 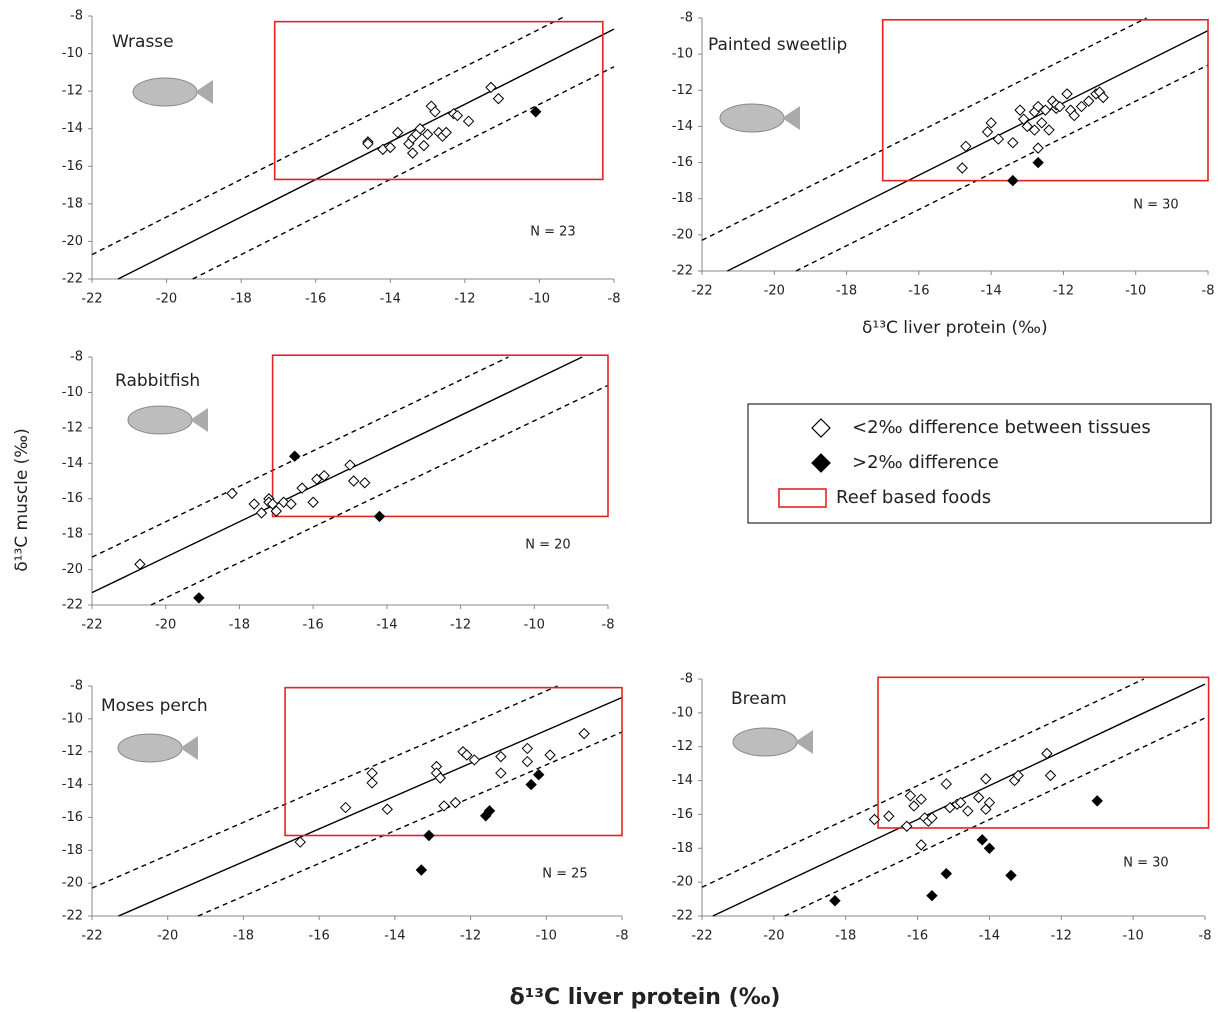 I want to click on x-tick-label: -8, so click(x=622, y=936).